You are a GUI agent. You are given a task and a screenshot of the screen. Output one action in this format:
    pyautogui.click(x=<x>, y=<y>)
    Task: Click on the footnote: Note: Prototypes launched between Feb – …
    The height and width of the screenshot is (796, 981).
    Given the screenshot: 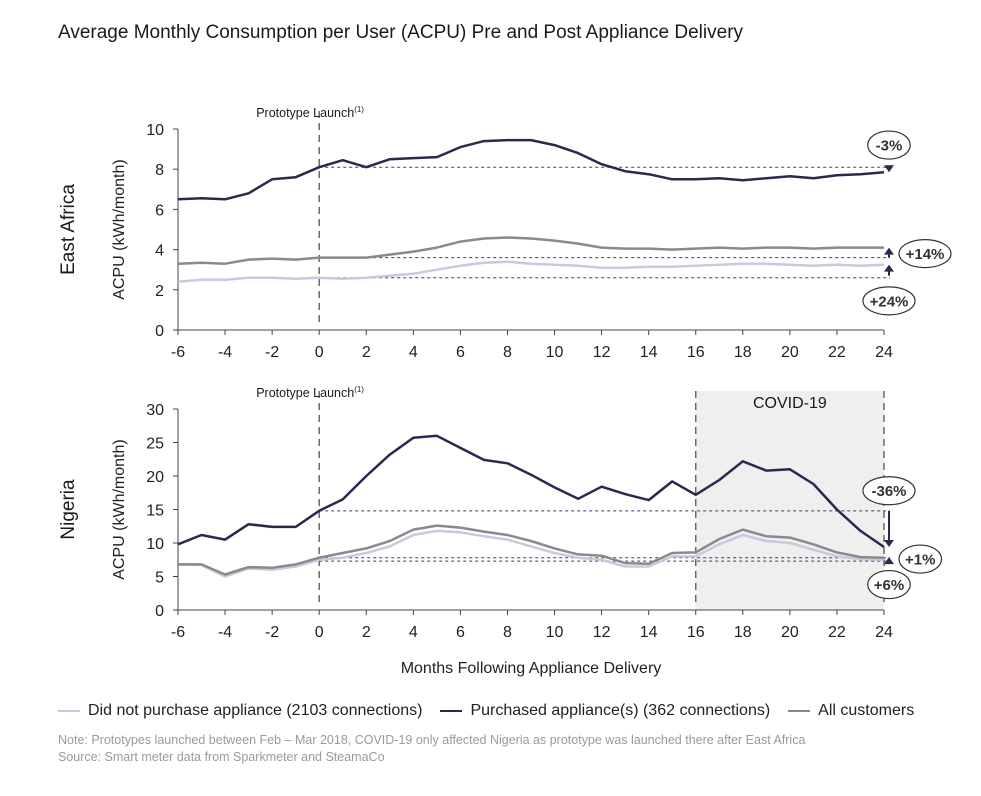 What is the action you would take?
    pyautogui.click(x=431, y=749)
    